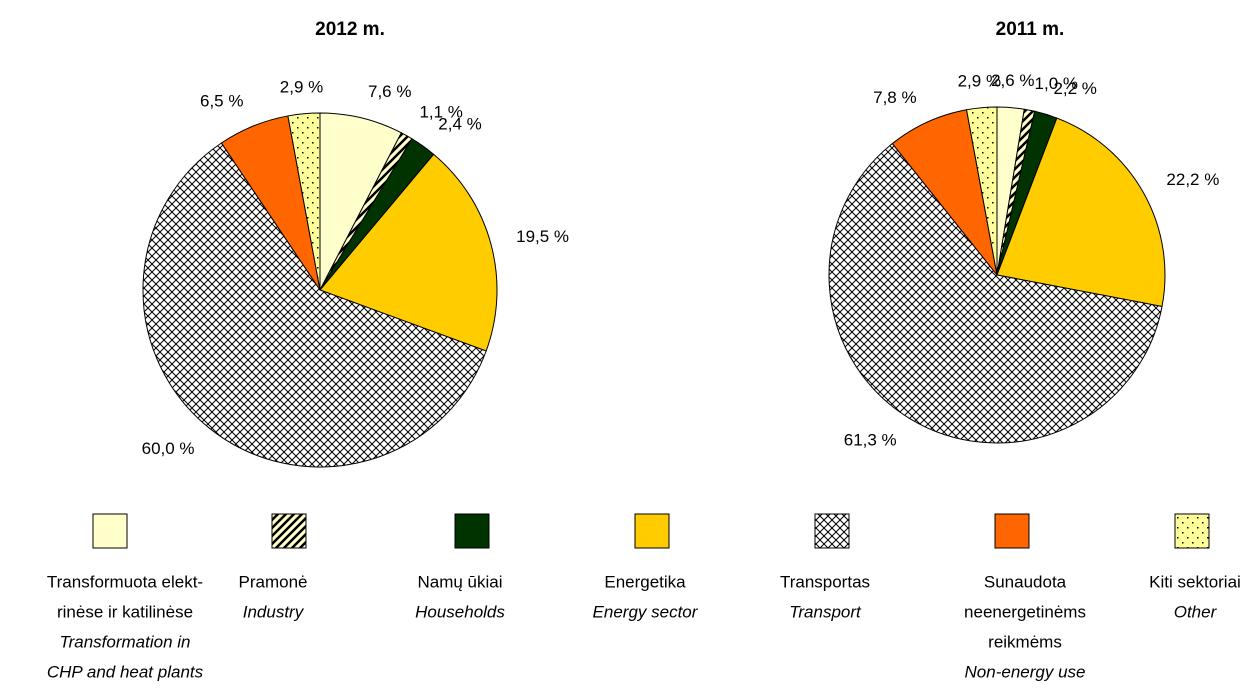 This screenshot has height=692, width=1252. Describe the element at coordinates (125, 581) in the screenshot. I see `legend-label: Transformuota elekt-` at that location.